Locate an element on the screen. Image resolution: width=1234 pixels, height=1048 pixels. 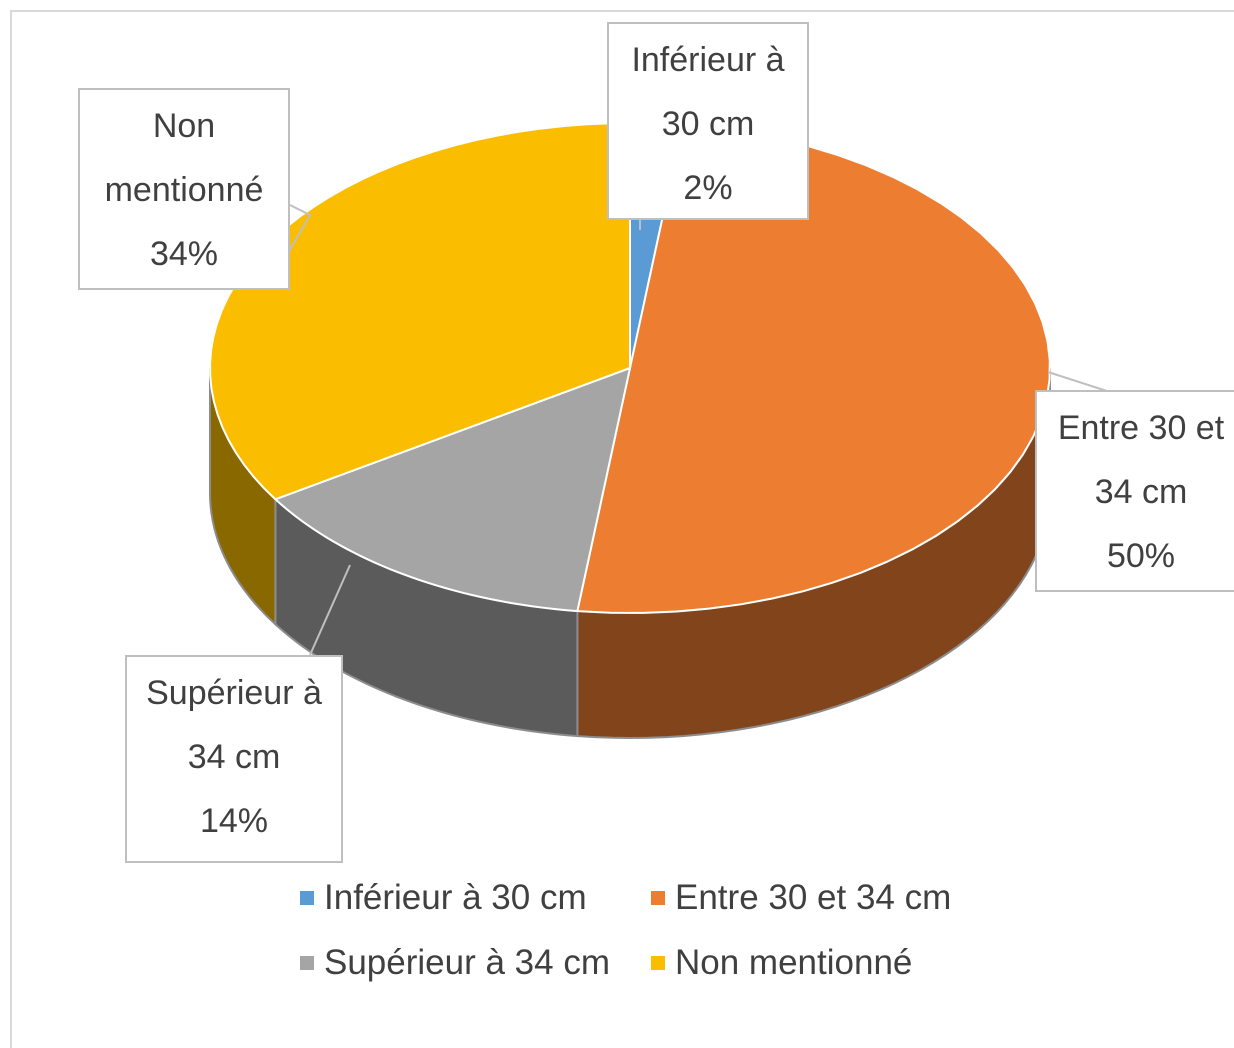
pie-slice is located at coordinates (452, 489).